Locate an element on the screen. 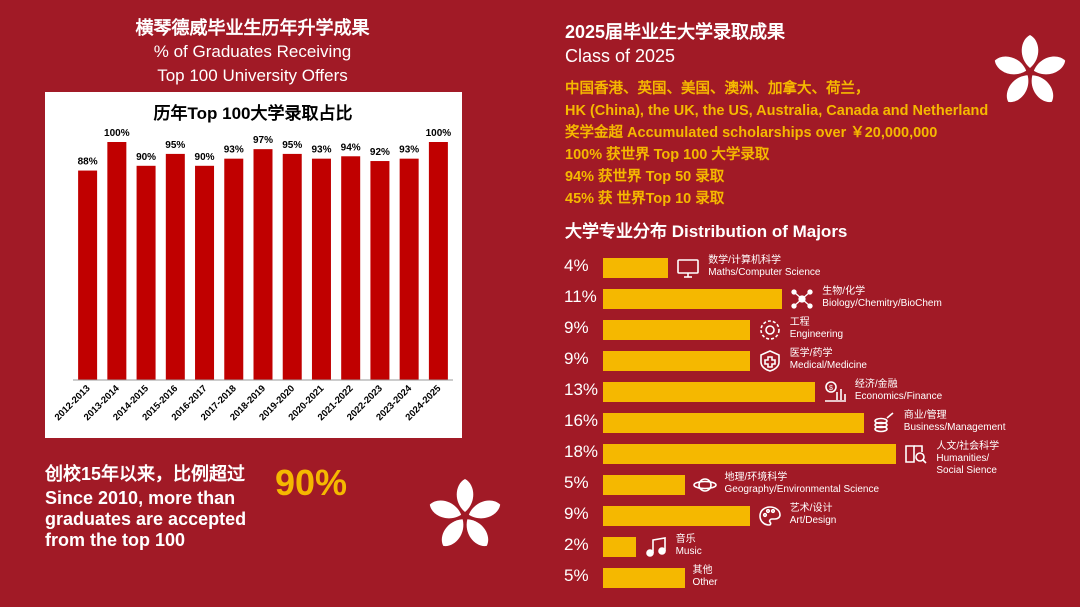  since-en-1: Since 2010, more than is located at coordinates (140, 498).